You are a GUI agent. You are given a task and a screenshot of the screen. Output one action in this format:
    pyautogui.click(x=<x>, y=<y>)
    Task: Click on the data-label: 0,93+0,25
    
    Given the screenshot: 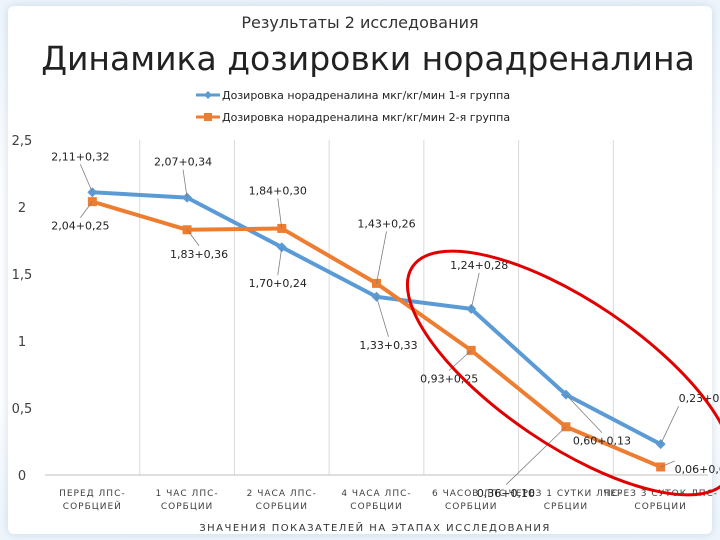 What is the action you would take?
    pyautogui.click(x=449, y=378)
    